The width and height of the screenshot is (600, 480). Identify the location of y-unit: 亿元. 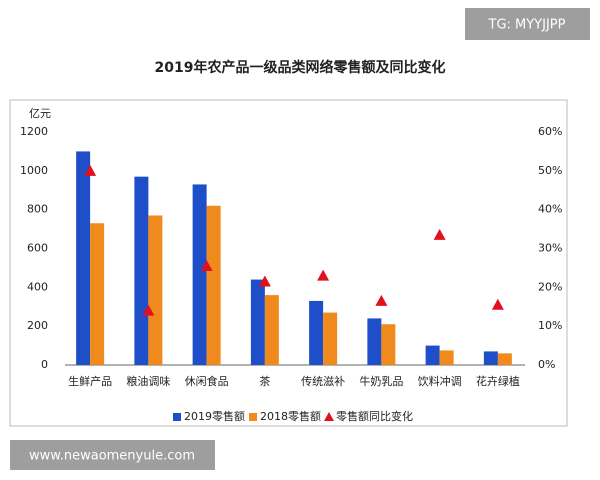
(40, 113).